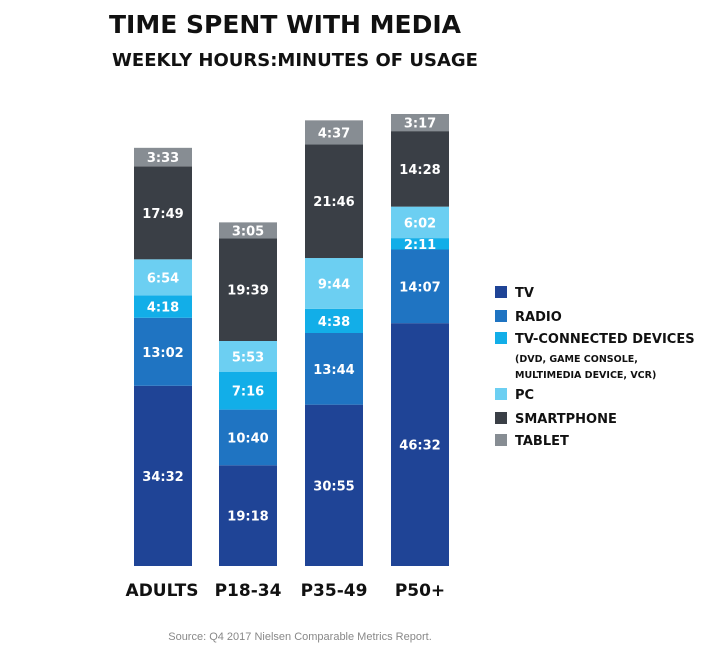 The width and height of the screenshot is (720, 664). I want to click on bar-p35-49-smartphone, so click(334, 201).